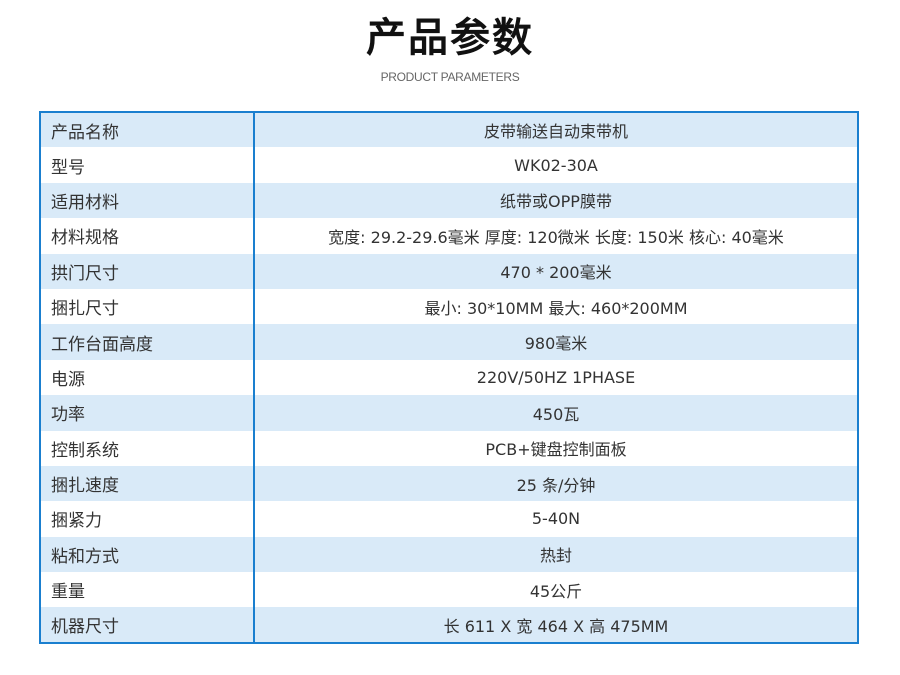 The width and height of the screenshot is (900, 675). What do you see at coordinates (556, 271) in the screenshot?
I see `param-value: 470 * 200毫米` at bounding box center [556, 271].